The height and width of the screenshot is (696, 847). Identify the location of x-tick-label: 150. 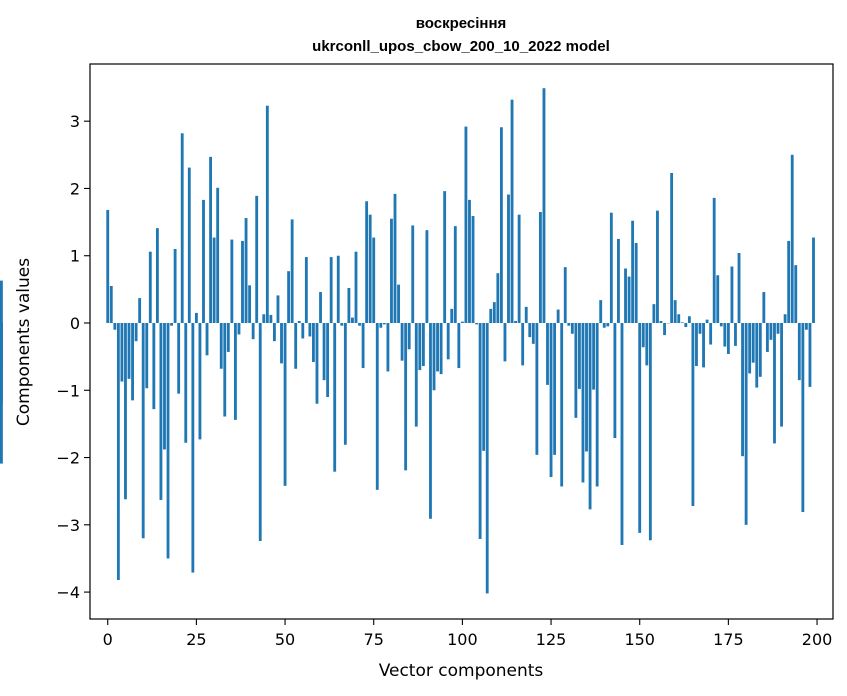
(639, 639).